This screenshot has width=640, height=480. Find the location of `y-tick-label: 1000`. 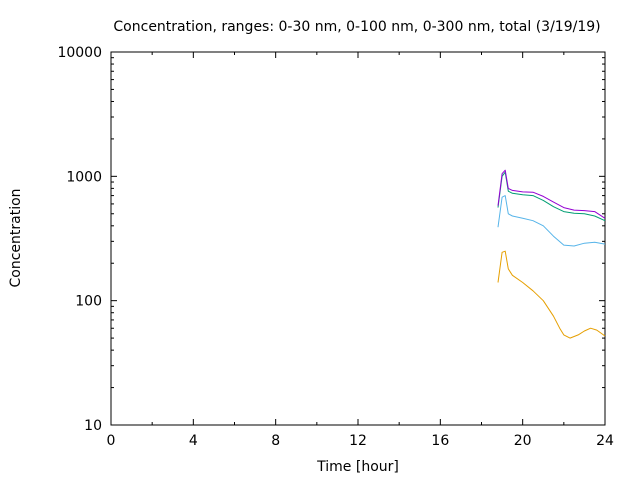

y-tick-label: 1000 is located at coordinates (84, 177).